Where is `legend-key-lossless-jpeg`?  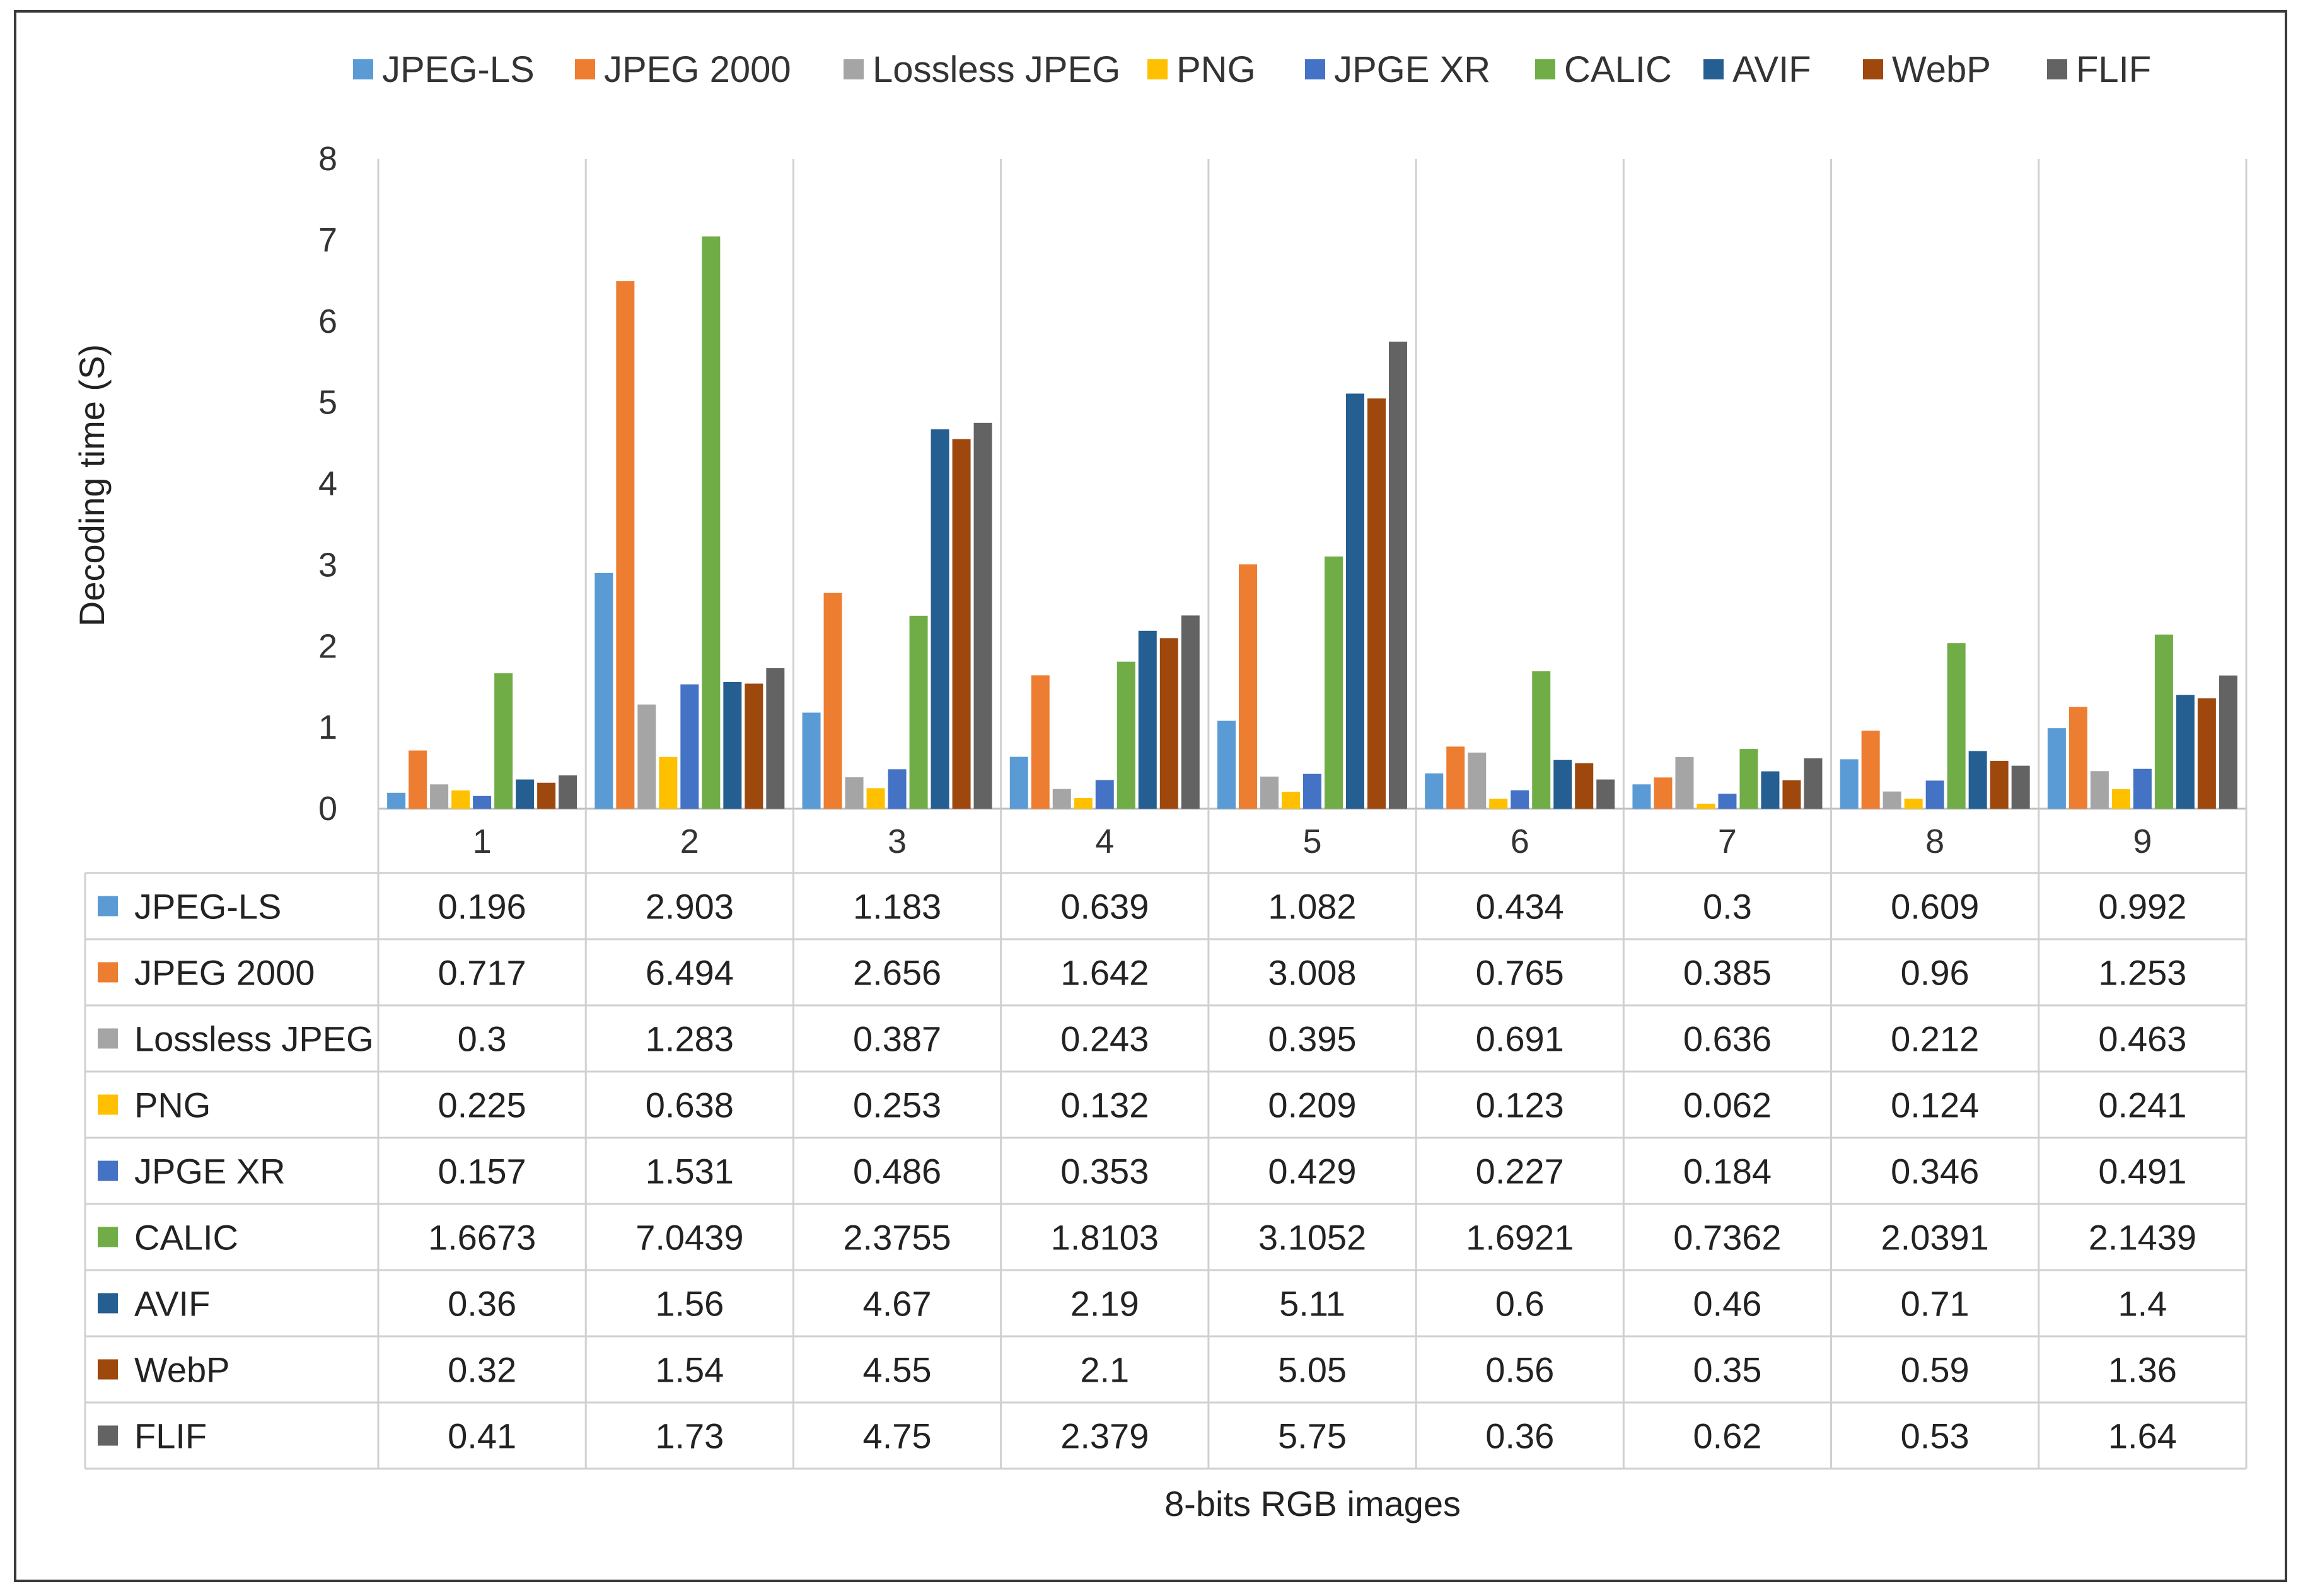 legend-key-lossless-jpeg is located at coordinates (854, 69).